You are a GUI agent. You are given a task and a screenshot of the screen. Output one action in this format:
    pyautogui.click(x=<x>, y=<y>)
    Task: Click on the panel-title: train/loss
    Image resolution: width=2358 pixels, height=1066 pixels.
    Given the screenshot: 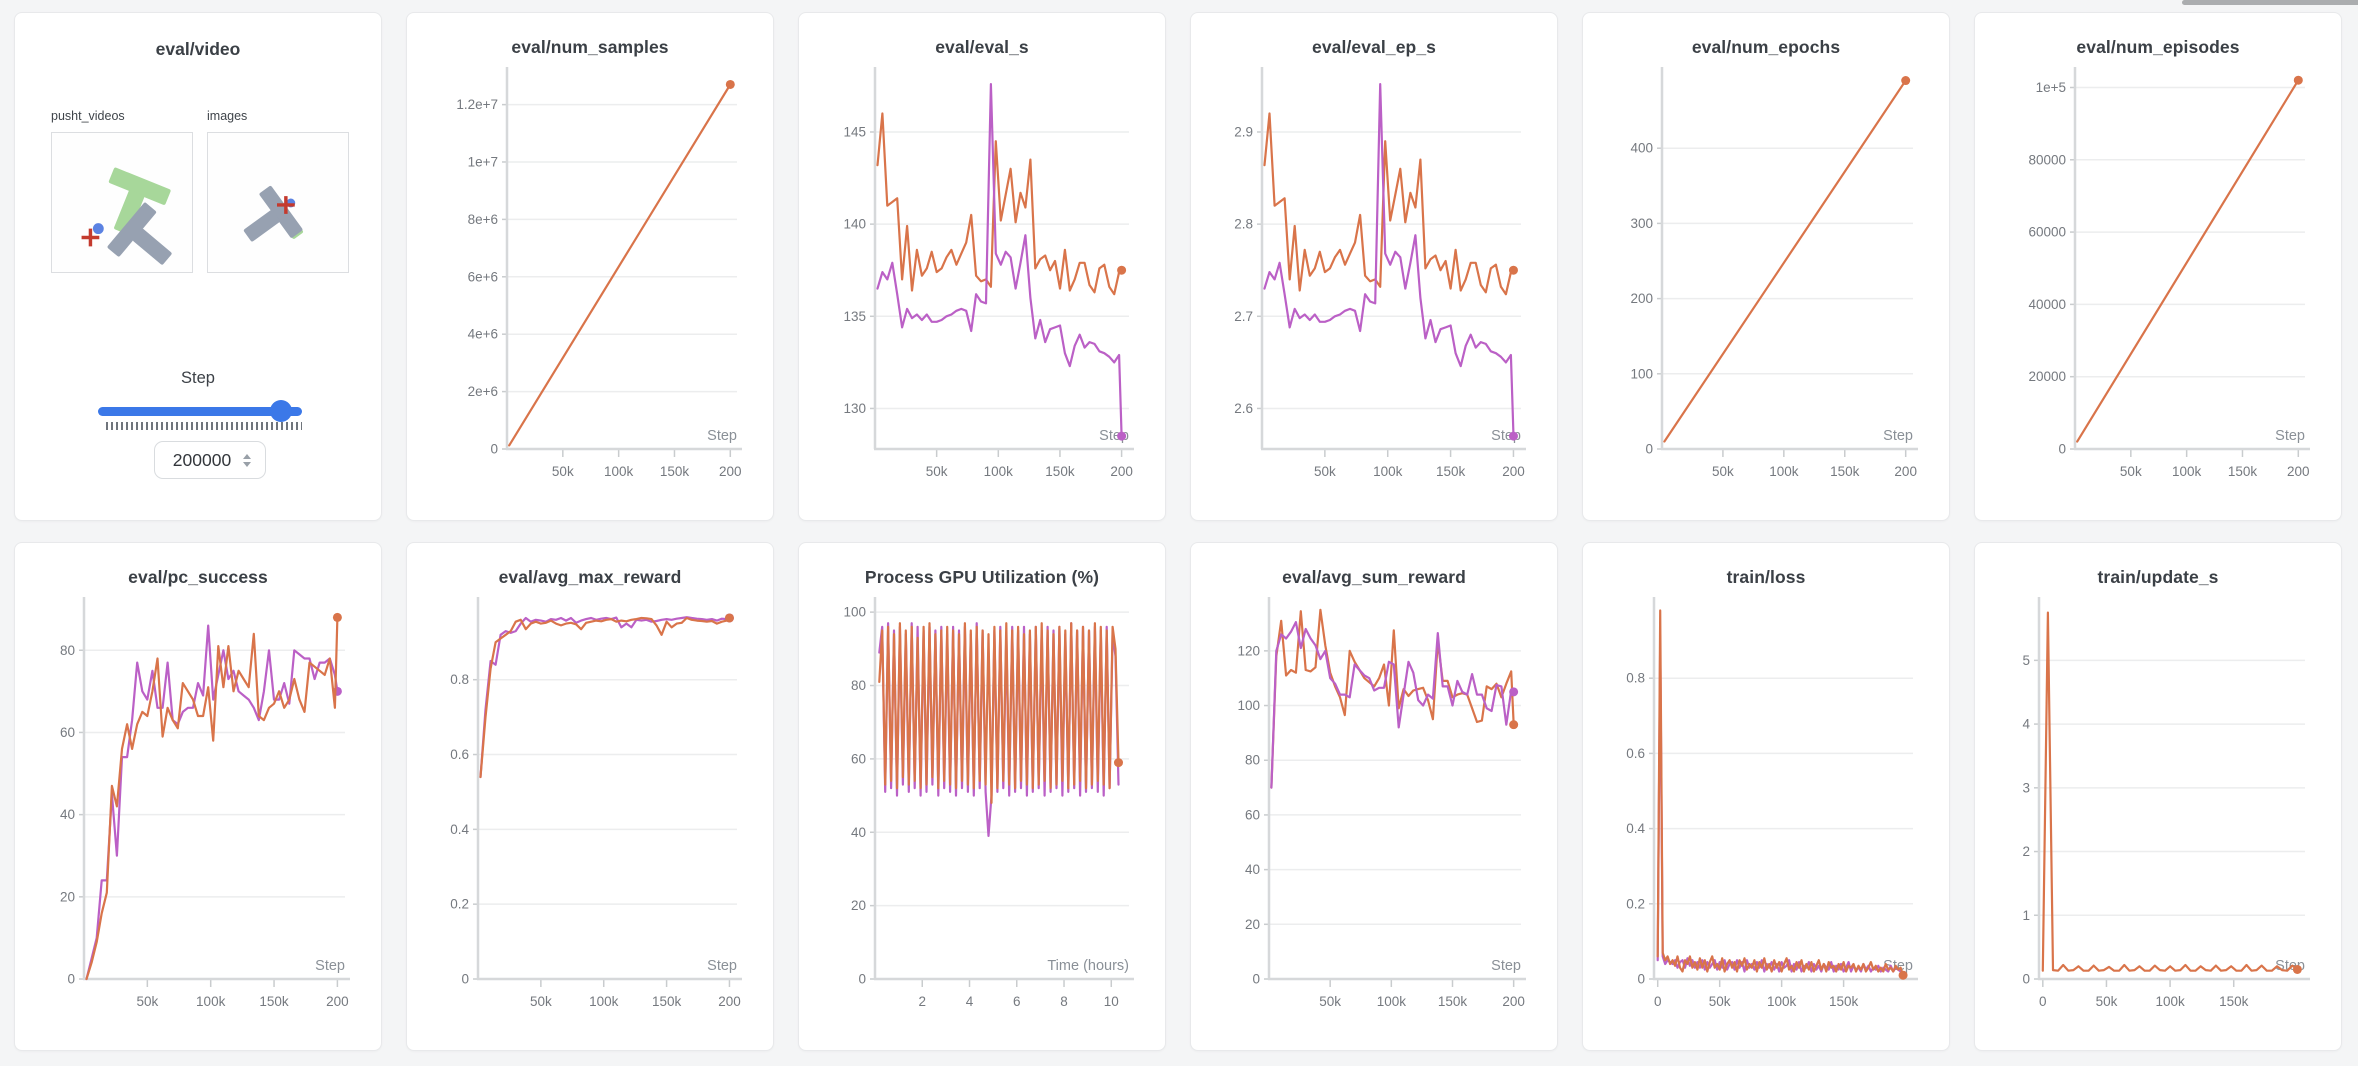 What is the action you would take?
    pyautogui.click(x=1766, y=577)
    